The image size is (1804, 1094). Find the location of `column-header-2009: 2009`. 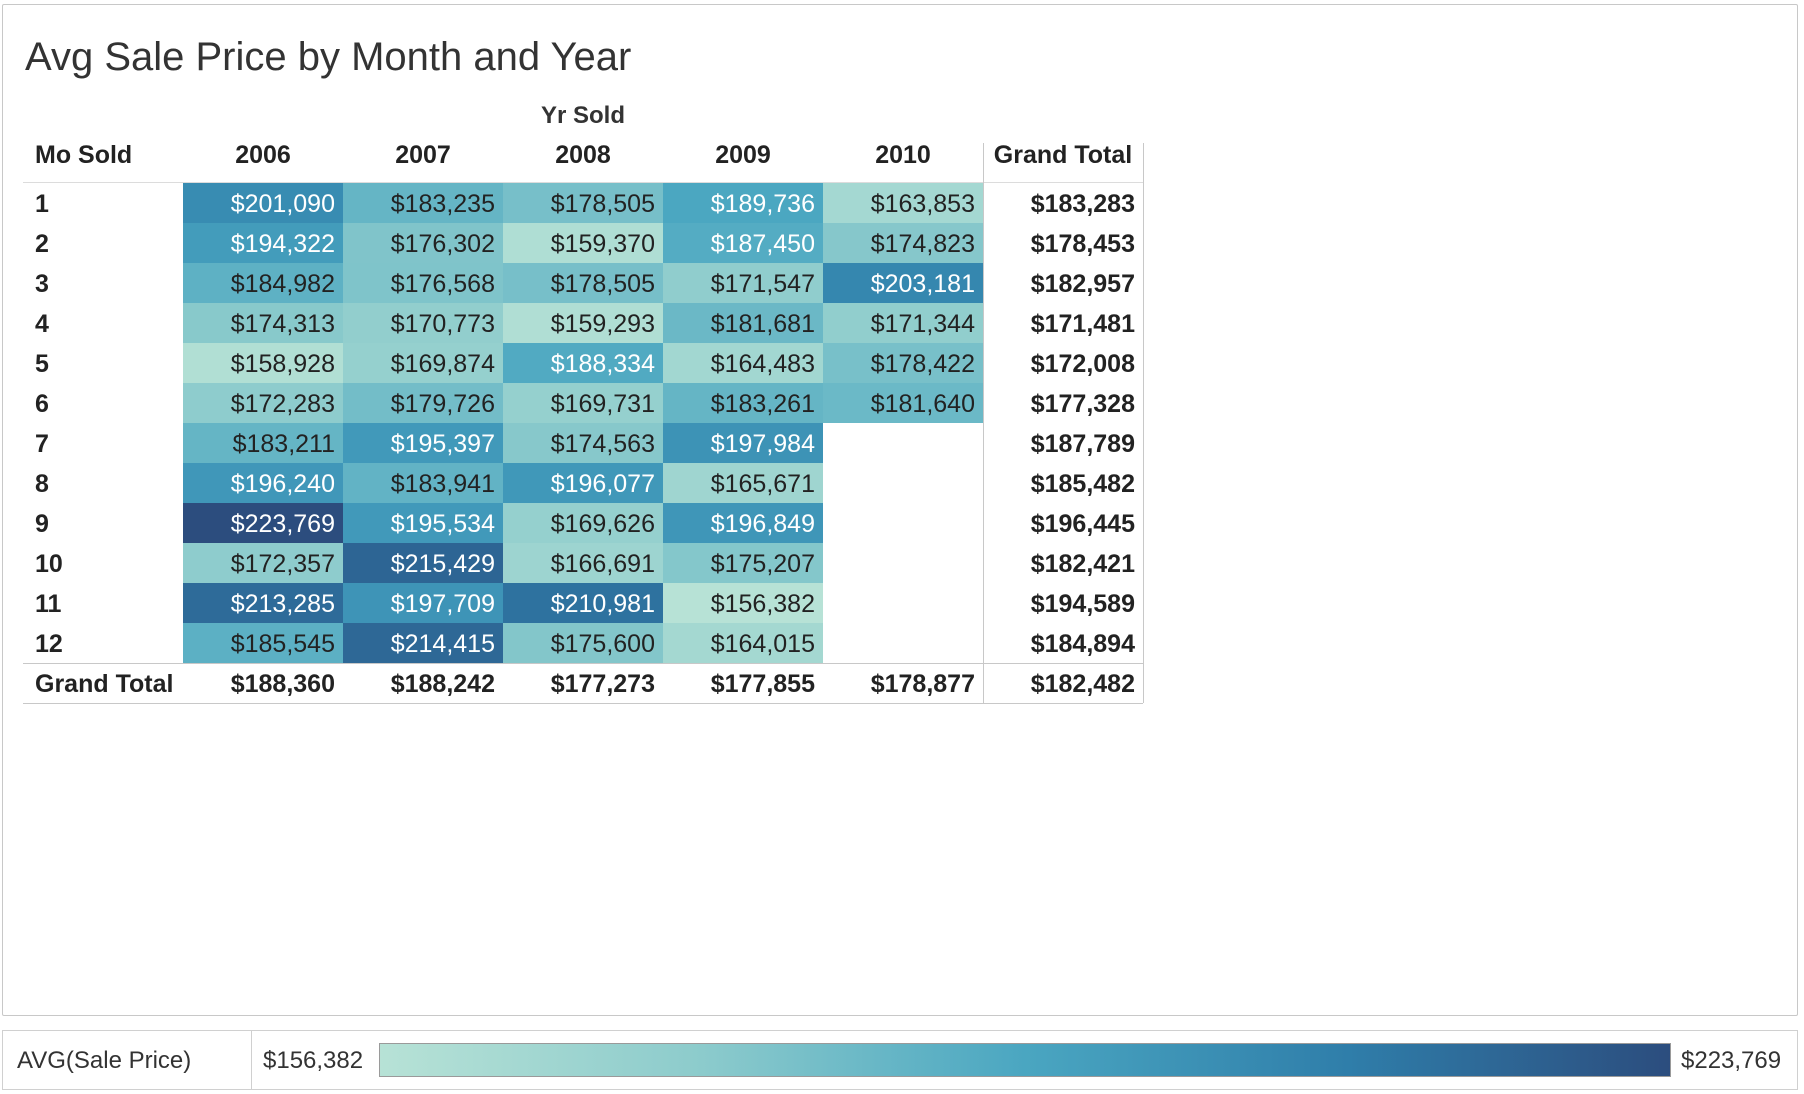

column-header-2009: 2009 is located at coordinates (743, 155).